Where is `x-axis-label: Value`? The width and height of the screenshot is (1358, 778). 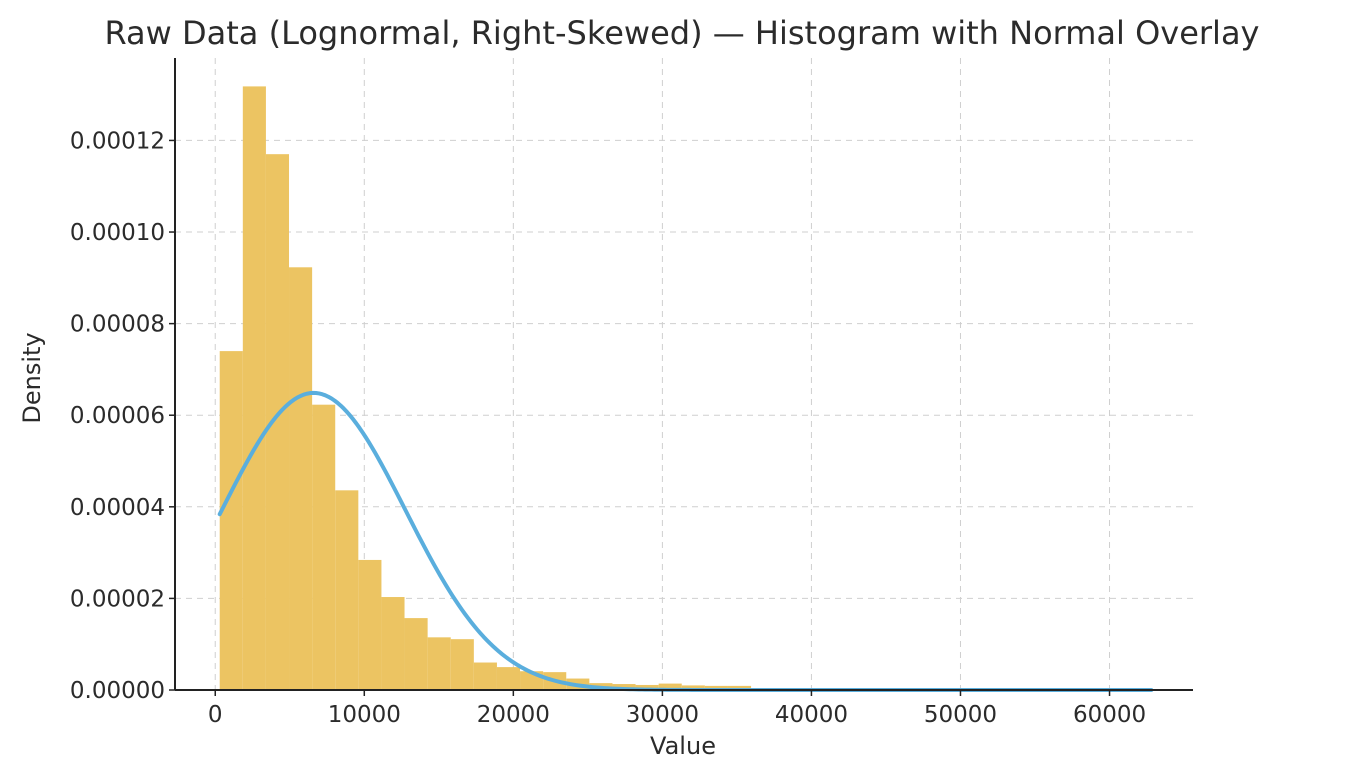
x-axis-label: Value is located at coordinates (683, 746).